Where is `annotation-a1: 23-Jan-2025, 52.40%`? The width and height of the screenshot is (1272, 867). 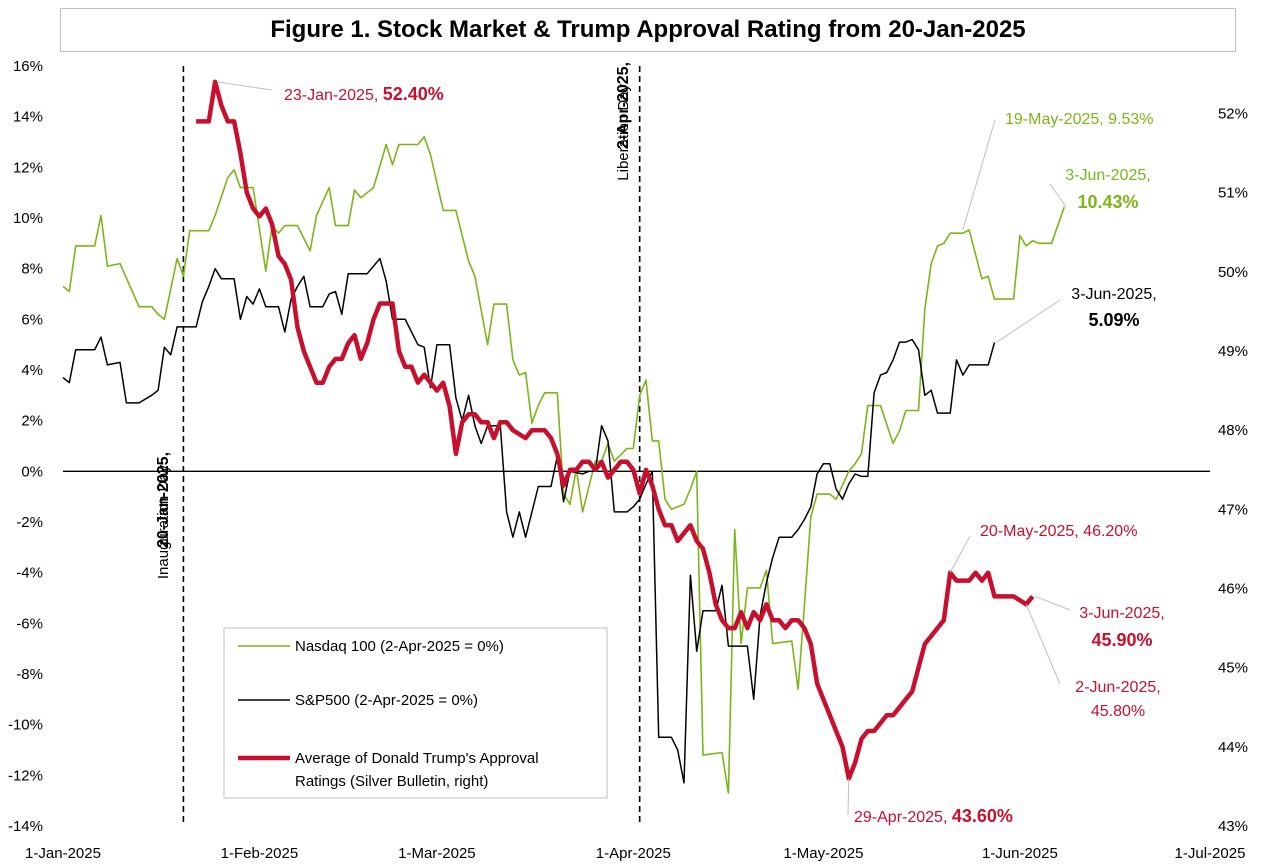 annotation-a1: 23-Jan-2025, 52.40% is located at coordinates (364, 94).